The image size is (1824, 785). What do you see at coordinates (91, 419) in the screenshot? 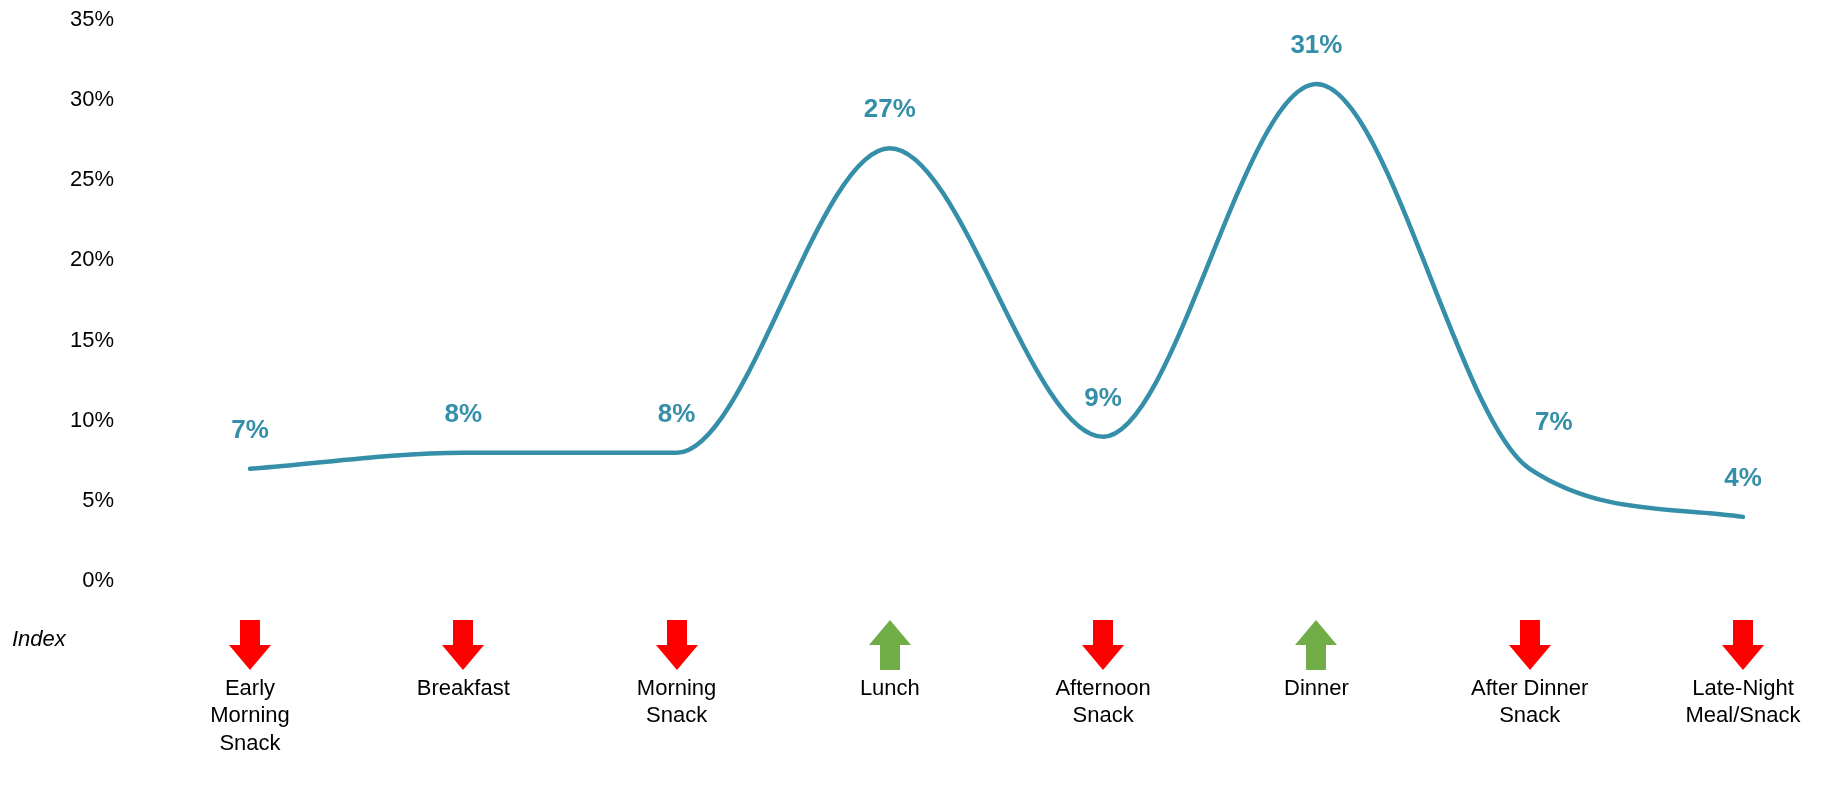
I see `y-tick-label: 10%` at bounding box center [91, 419].